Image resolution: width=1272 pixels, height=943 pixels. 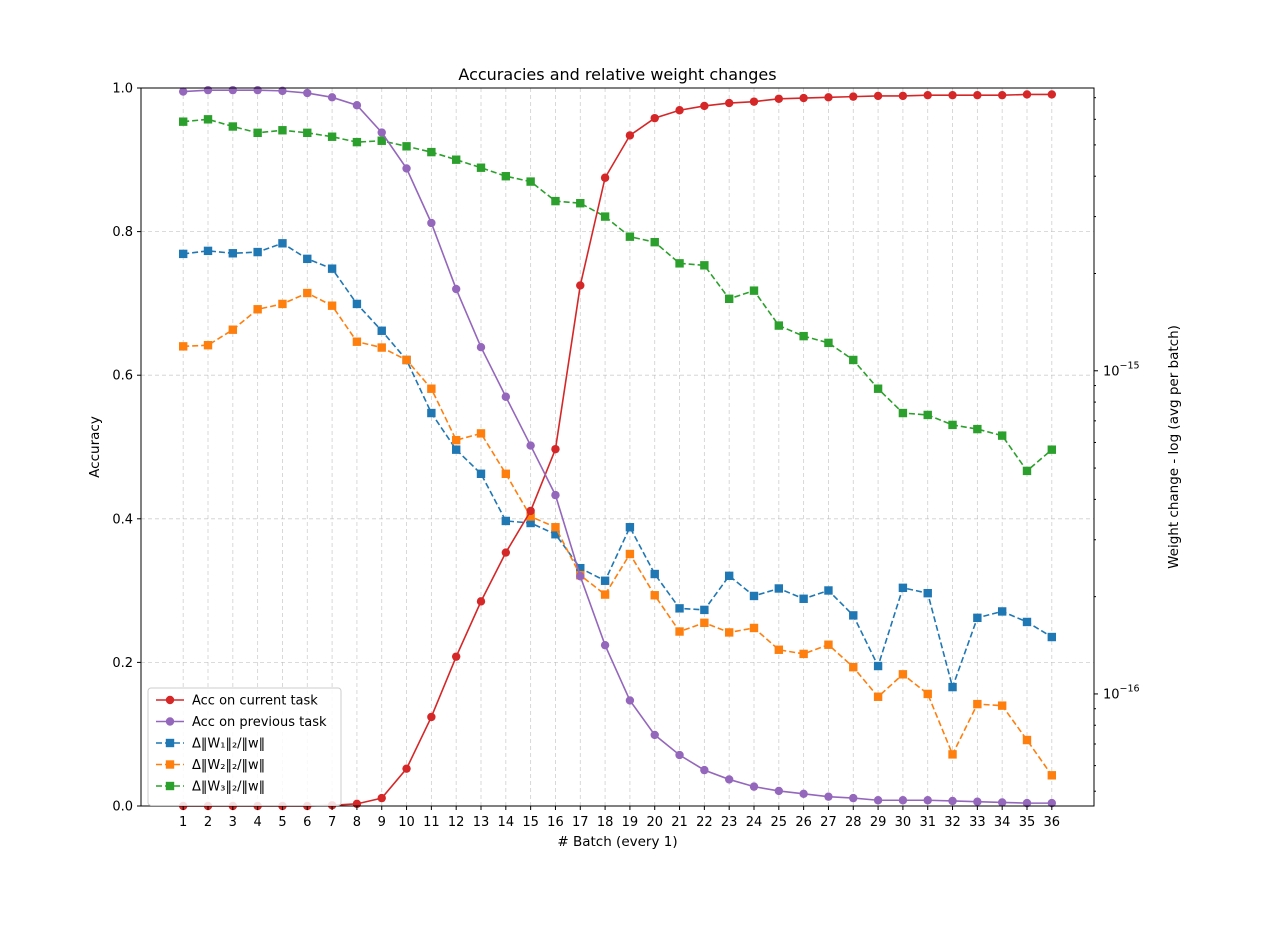 I want to click on x-tick-label: 18, so click(x=605, y=822).